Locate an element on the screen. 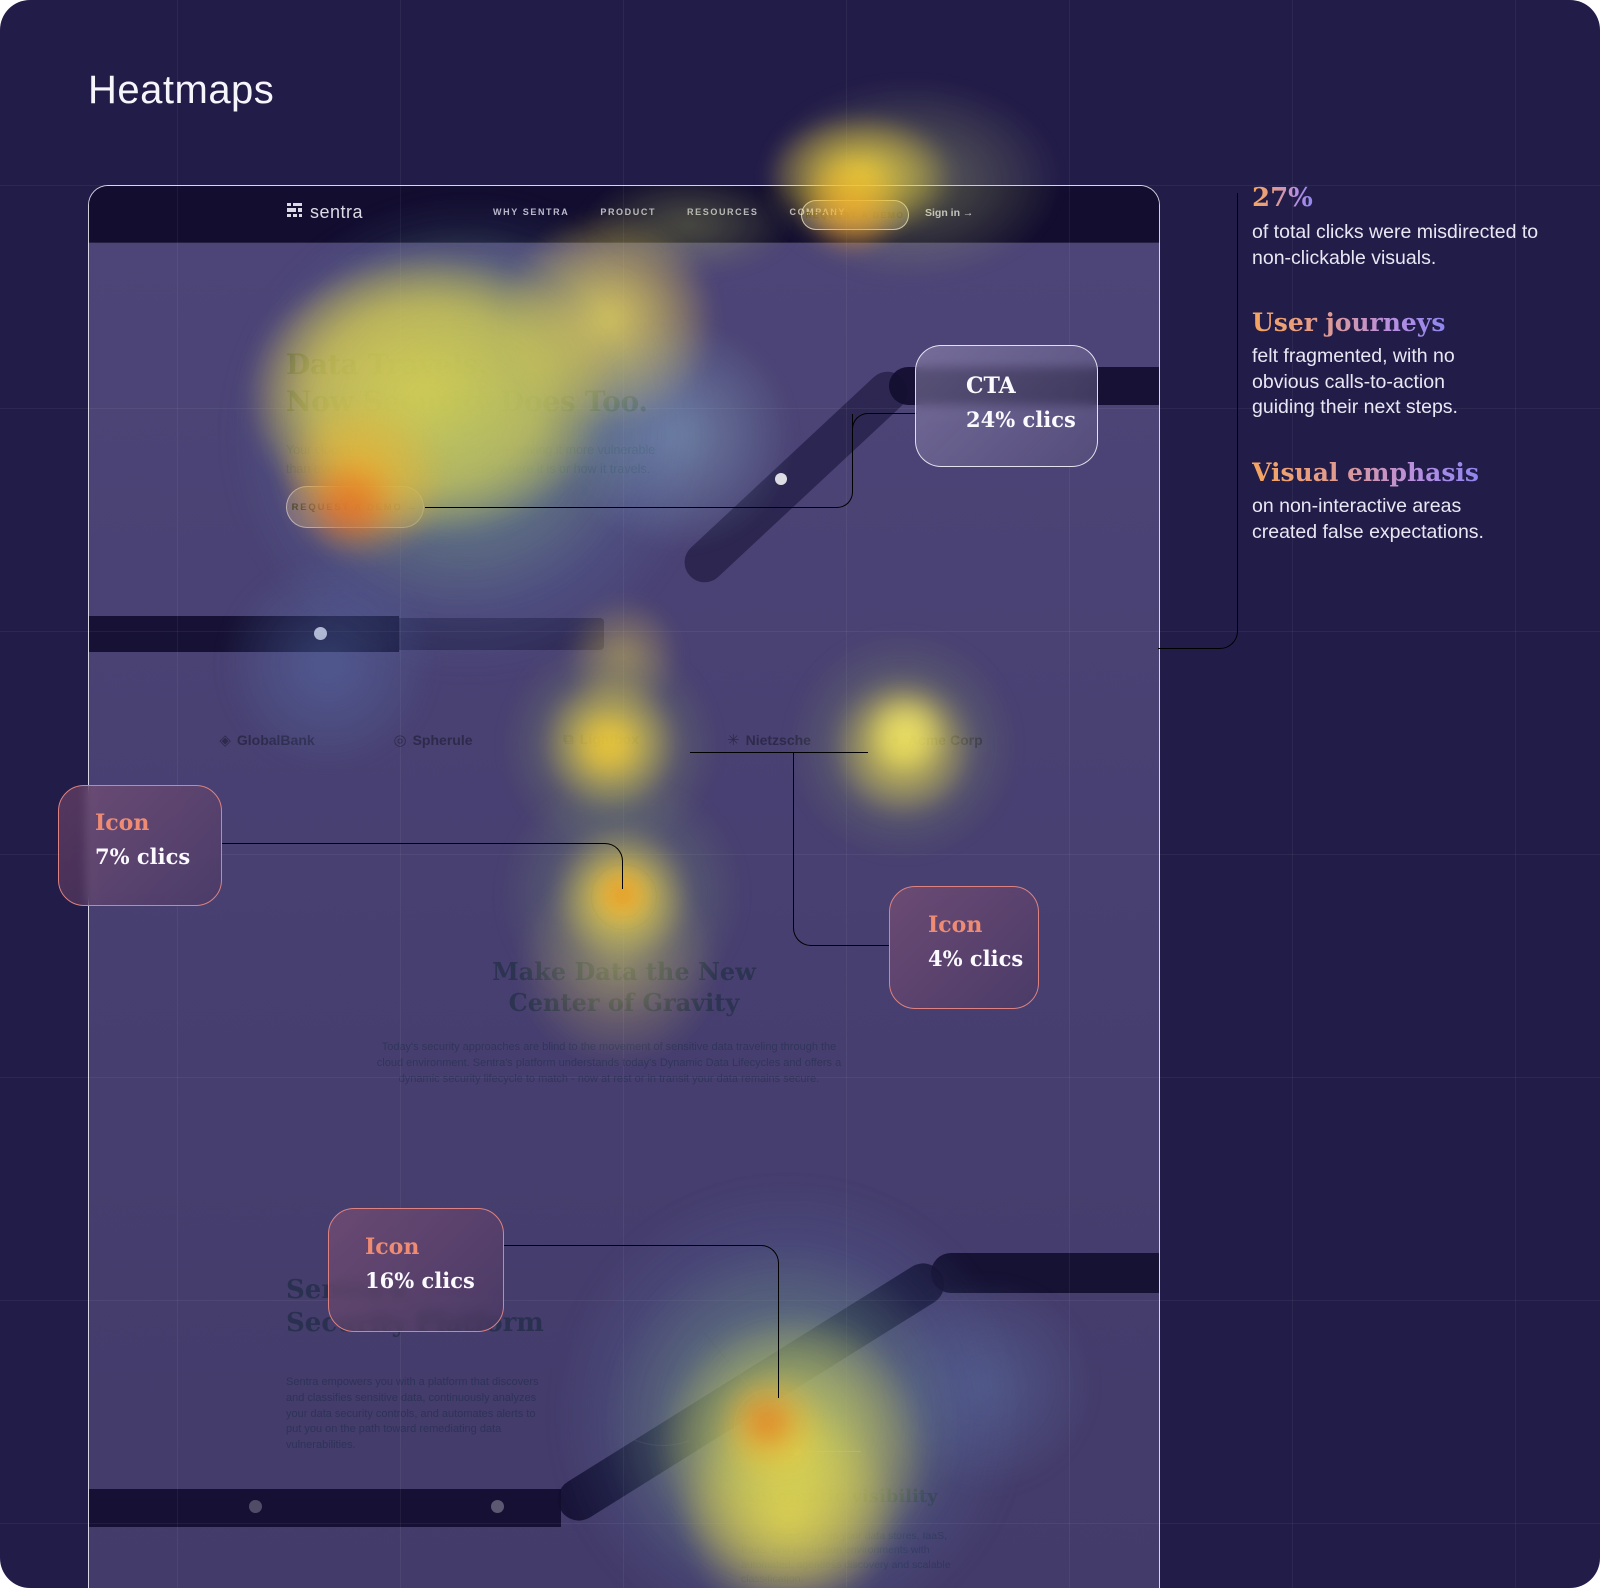 The height and width of the screenshot is (1588, 1600). callout-cta: CTA 24% clics is located at coordinates (1006, 406).